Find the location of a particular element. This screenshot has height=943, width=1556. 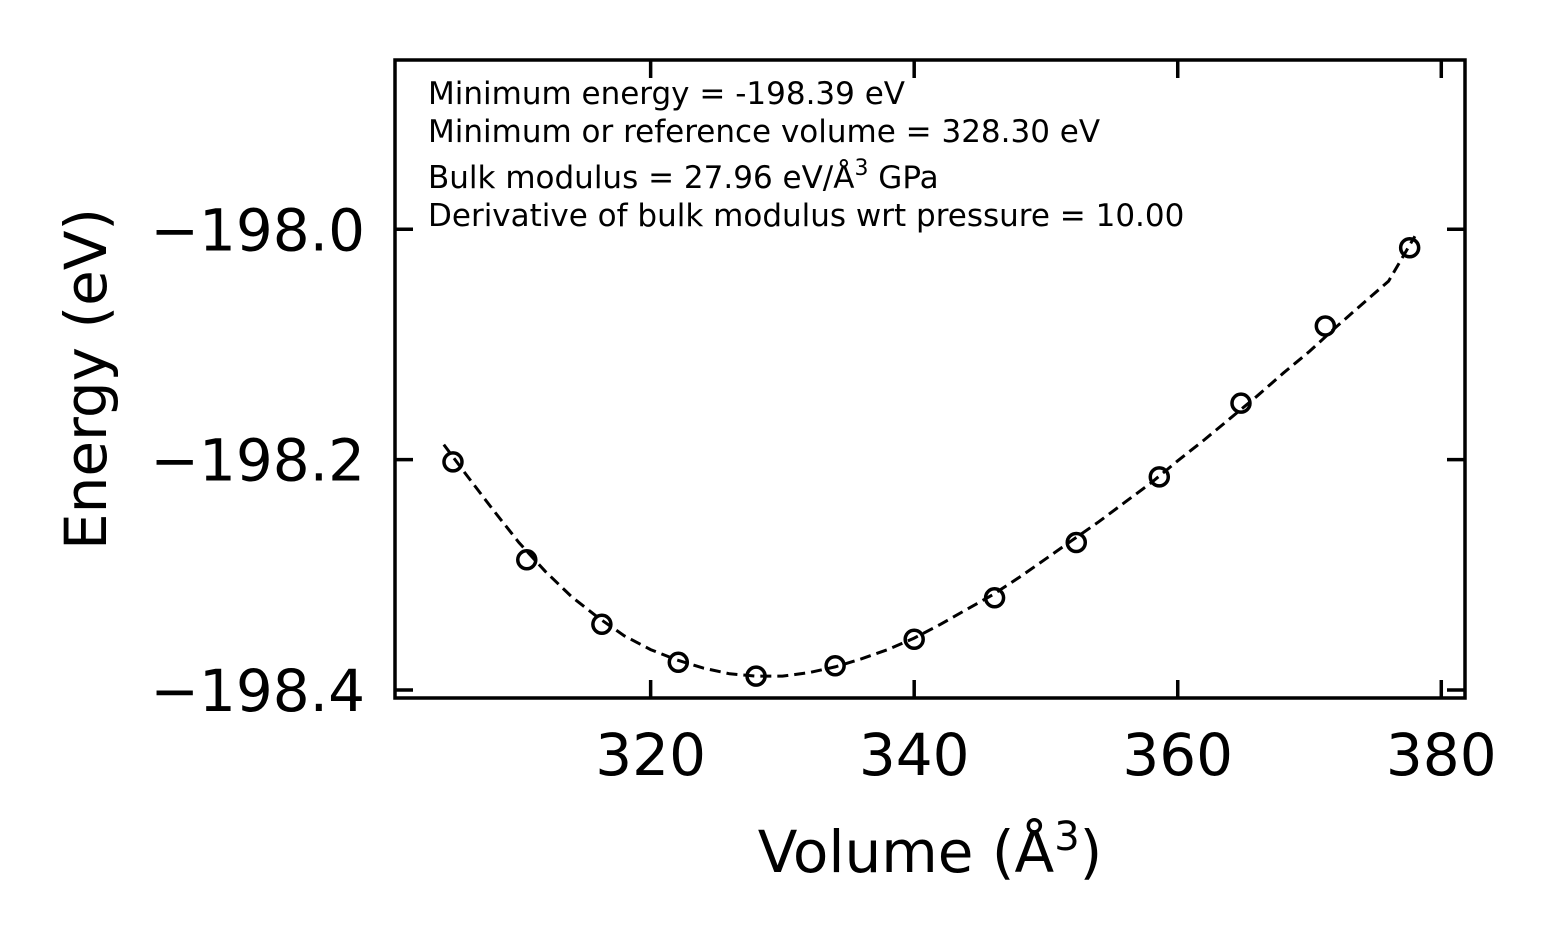

y-tick-label: −198.4 is located at coordinates (257, 691).